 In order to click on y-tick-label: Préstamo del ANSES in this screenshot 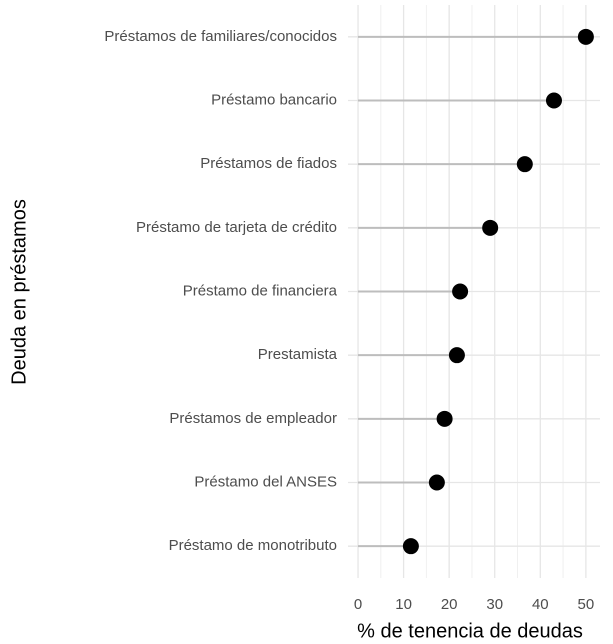, I will do `click(265, 481)`.